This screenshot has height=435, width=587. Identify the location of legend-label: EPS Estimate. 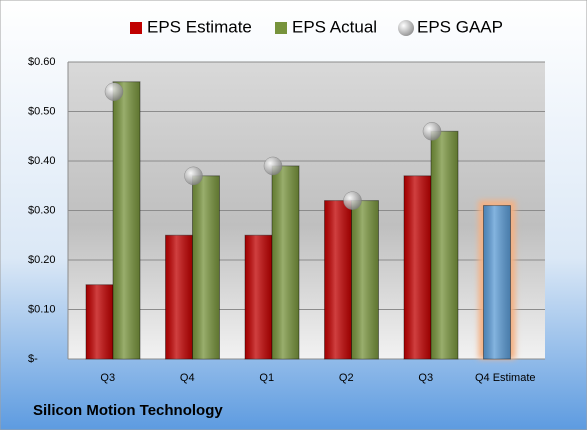
(199, 26).